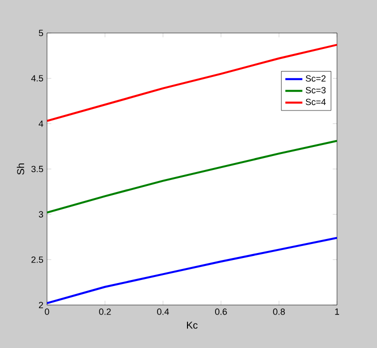 Image resolution: width=377 pixels, height=348 pixels. I want to click on x-tick-label: 0.8, so click(279, 311).